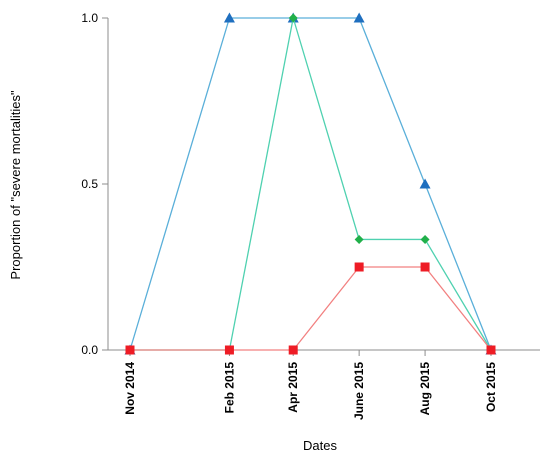 The height and width of the screenshot is (462, 550). What do you see at coordinates (491, 387) in the screenshot?
I see `x-tick-label: Oct 2015` at bounding box center [491, 387].